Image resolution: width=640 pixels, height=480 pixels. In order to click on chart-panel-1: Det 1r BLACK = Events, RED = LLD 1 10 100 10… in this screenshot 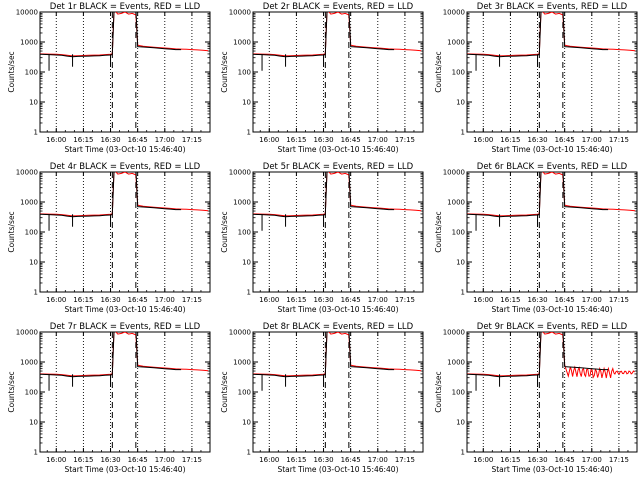, I will do `click(109, 78)`.